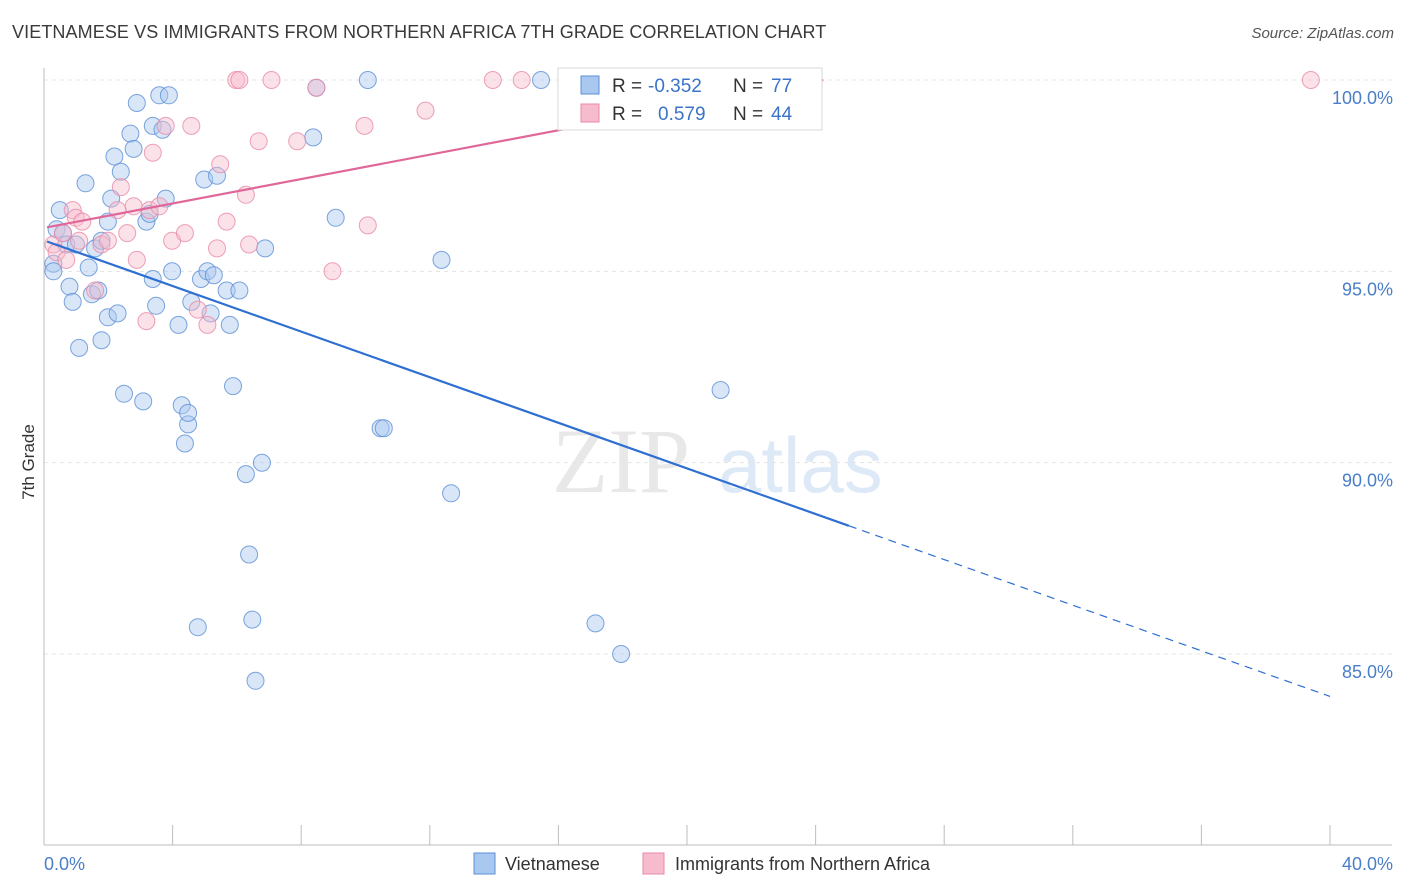 The width and height of the screenshot is (1406, 892). Describe the element at coordinates (1367, 864) in the screenshot. I see `x-tick-label-40: 40.0%` at that location.